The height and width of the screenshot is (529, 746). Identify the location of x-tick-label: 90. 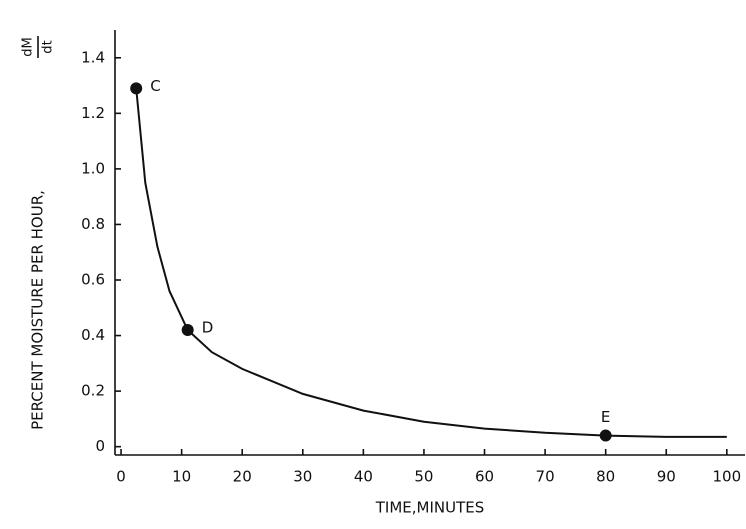
(666, 477).